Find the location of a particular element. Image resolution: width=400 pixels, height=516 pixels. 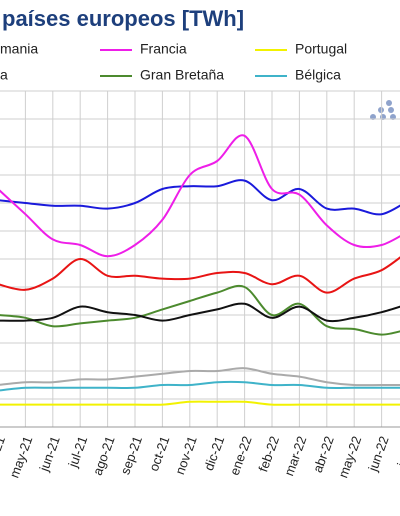

legend-label: Bélgica is located at coordinates (318, 75).